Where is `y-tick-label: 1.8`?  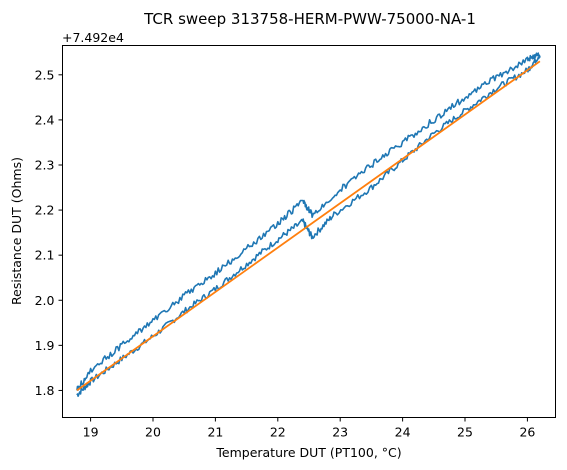
y-tick-label: 1.8 is located at coordinates (45, 390).